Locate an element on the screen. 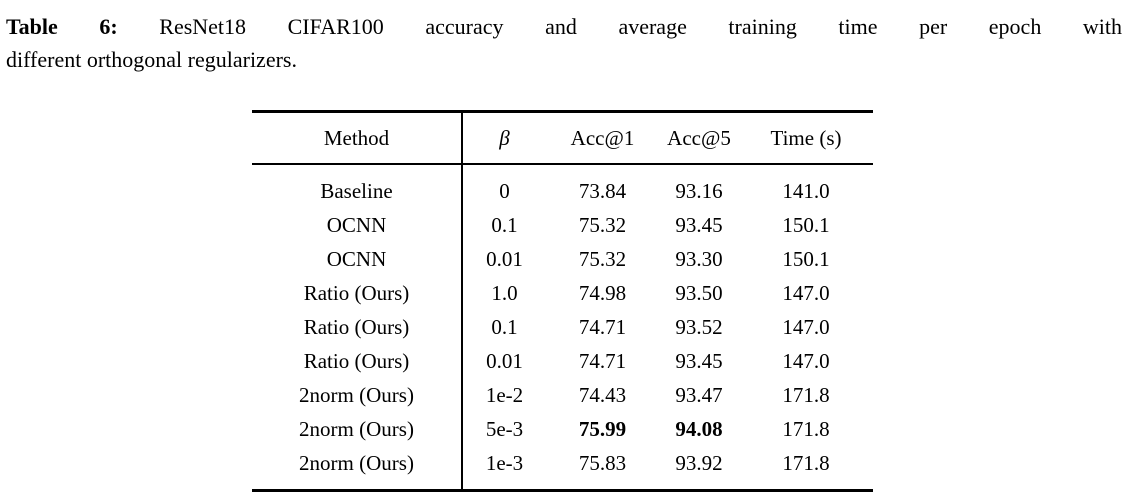  cell-time: 141.0 is located at coordinates (806, 191).